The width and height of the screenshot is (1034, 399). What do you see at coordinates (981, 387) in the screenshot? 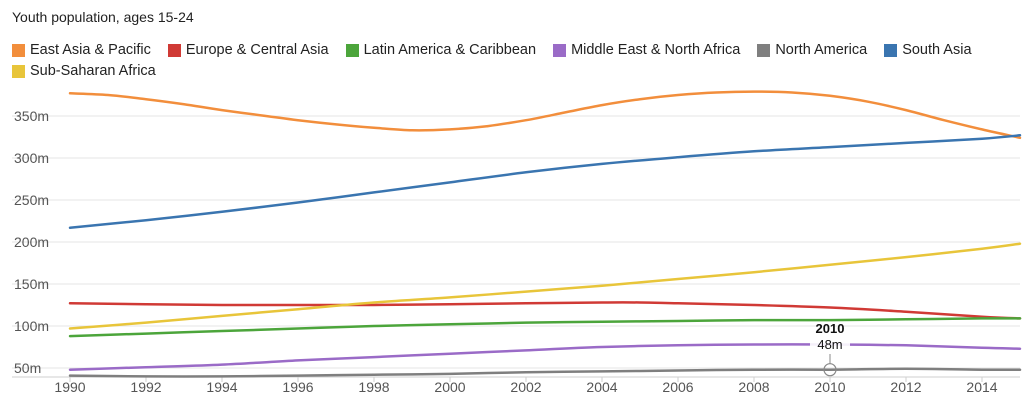
I see `x-tick-label: 2014` at bounding box center [981, 387].